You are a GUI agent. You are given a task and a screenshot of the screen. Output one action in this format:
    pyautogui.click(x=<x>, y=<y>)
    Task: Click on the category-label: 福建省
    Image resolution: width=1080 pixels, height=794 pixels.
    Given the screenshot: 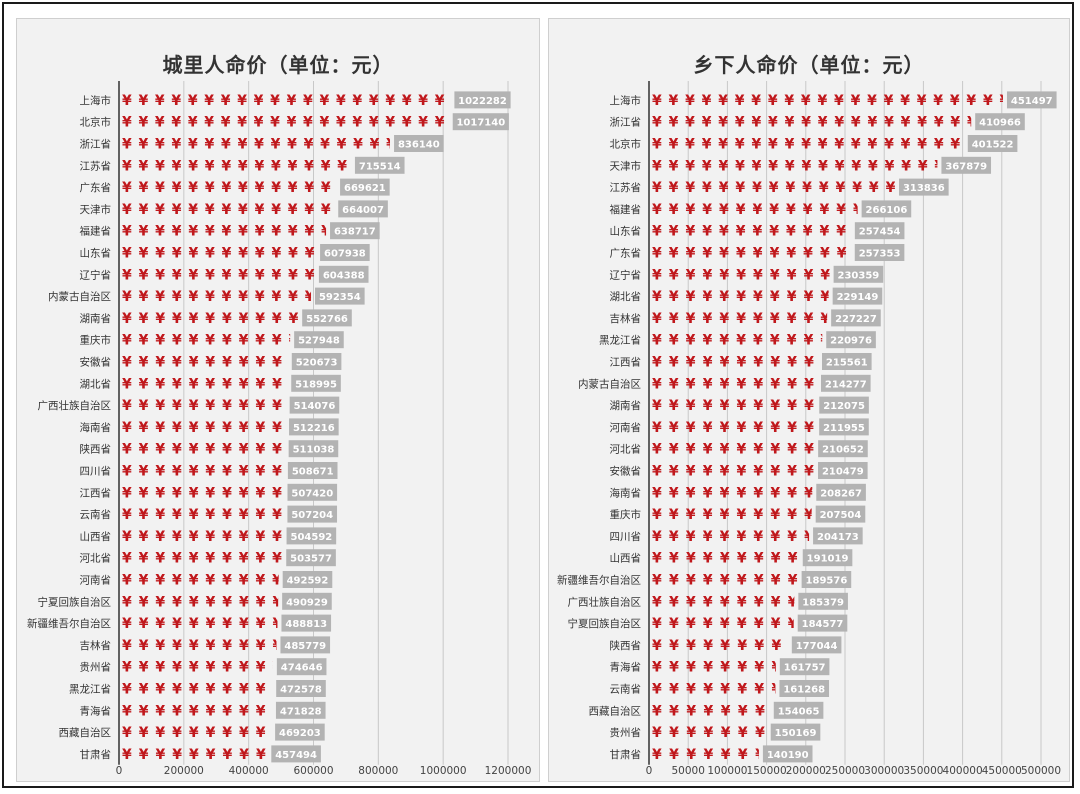 What is the action you would take?
    pyautogui.click(x=96, y=231)
    